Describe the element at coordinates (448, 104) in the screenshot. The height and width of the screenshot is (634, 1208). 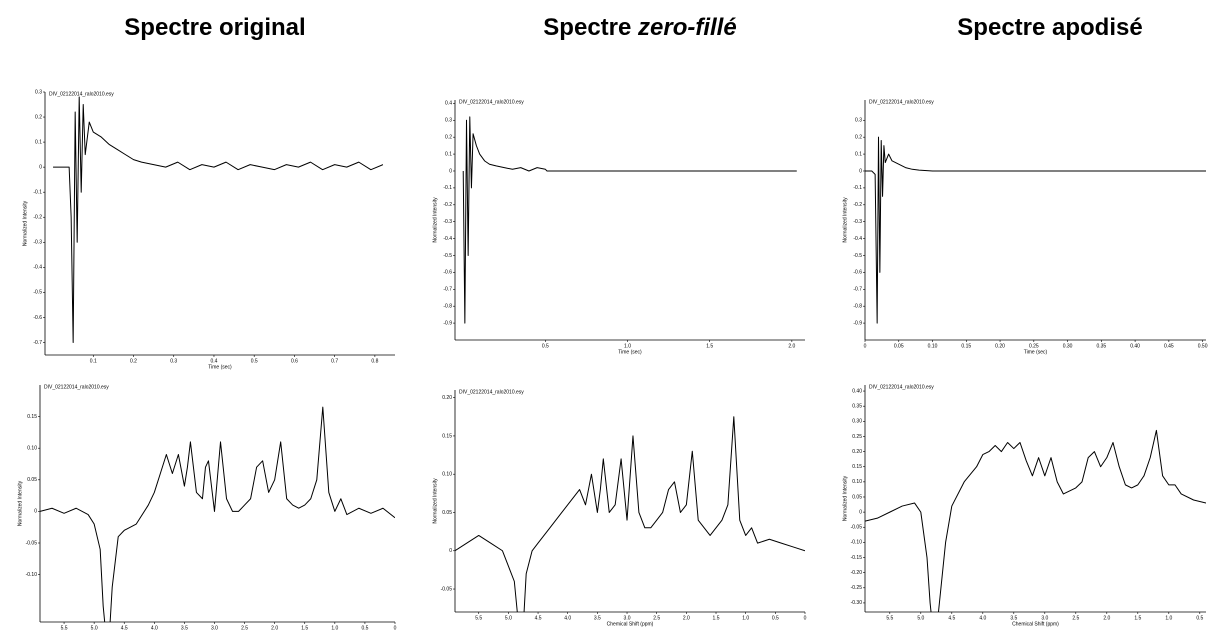
I see `y-tick-label: 0.4` at that location.